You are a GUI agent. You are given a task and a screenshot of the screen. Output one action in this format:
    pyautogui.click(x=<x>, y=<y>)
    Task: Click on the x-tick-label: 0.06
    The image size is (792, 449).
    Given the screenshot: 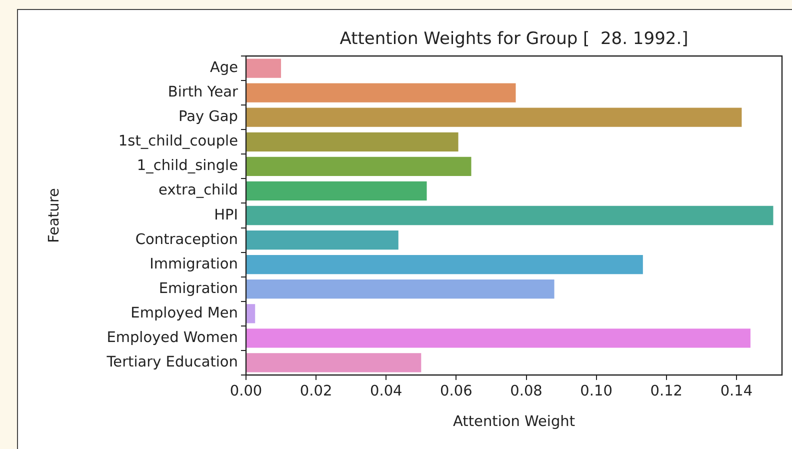 What is the action you would take?
    pyautogui.click(x=456, y=391)
    